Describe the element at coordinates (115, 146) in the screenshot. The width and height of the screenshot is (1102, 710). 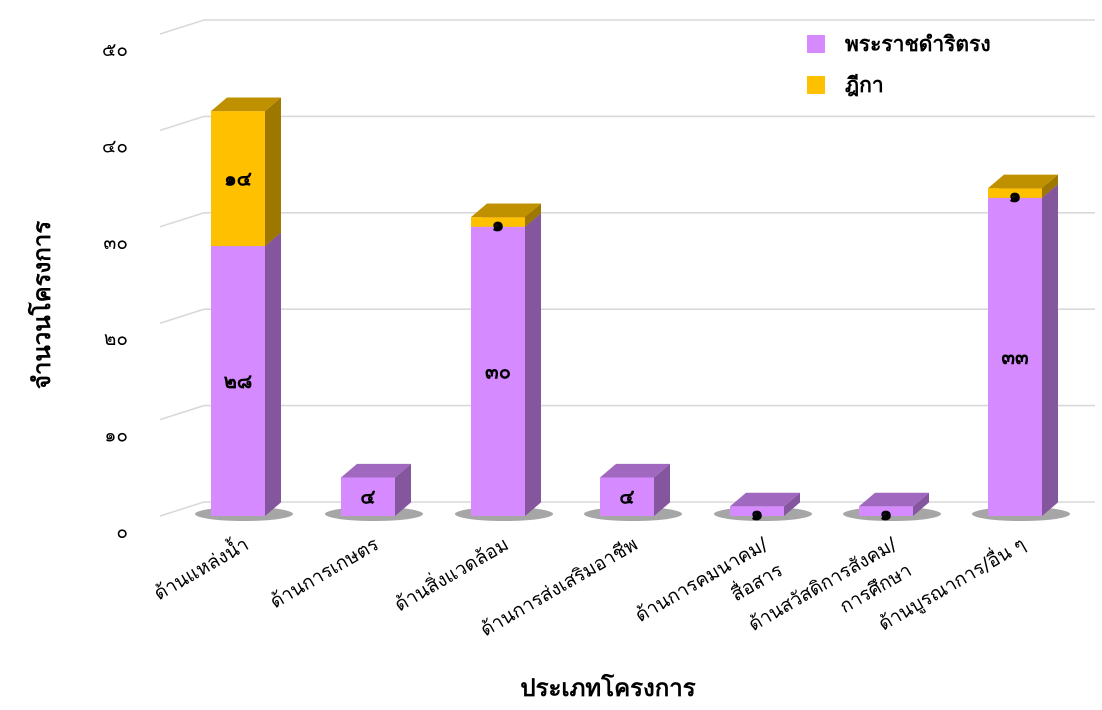
I see `y-tick-label: ๔๐` at that location.